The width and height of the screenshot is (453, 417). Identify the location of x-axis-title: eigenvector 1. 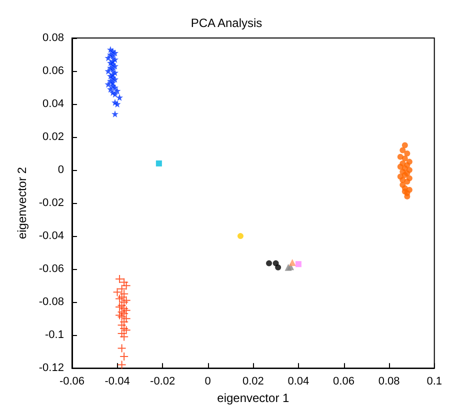
(253, 398).